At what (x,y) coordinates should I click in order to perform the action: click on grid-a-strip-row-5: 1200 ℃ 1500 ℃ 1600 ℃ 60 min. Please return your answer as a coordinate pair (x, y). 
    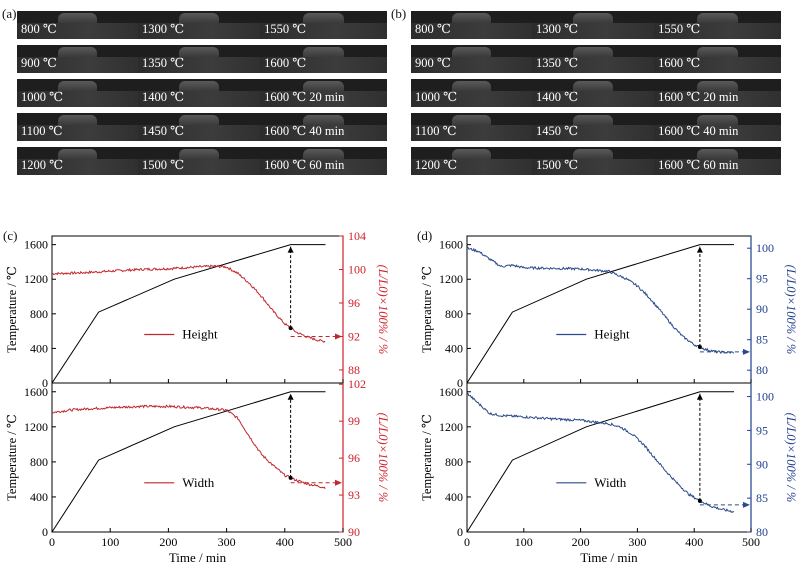
    Looking at the image, I should click on (202, 161).